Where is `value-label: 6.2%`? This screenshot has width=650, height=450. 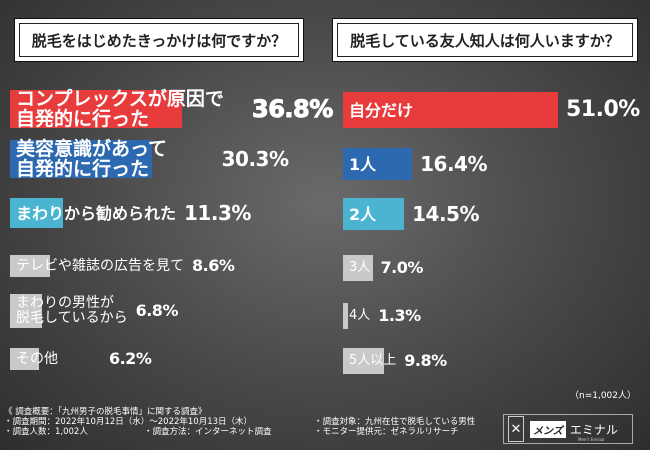
value-label: 6.2% is located at coordinates (130, 358).